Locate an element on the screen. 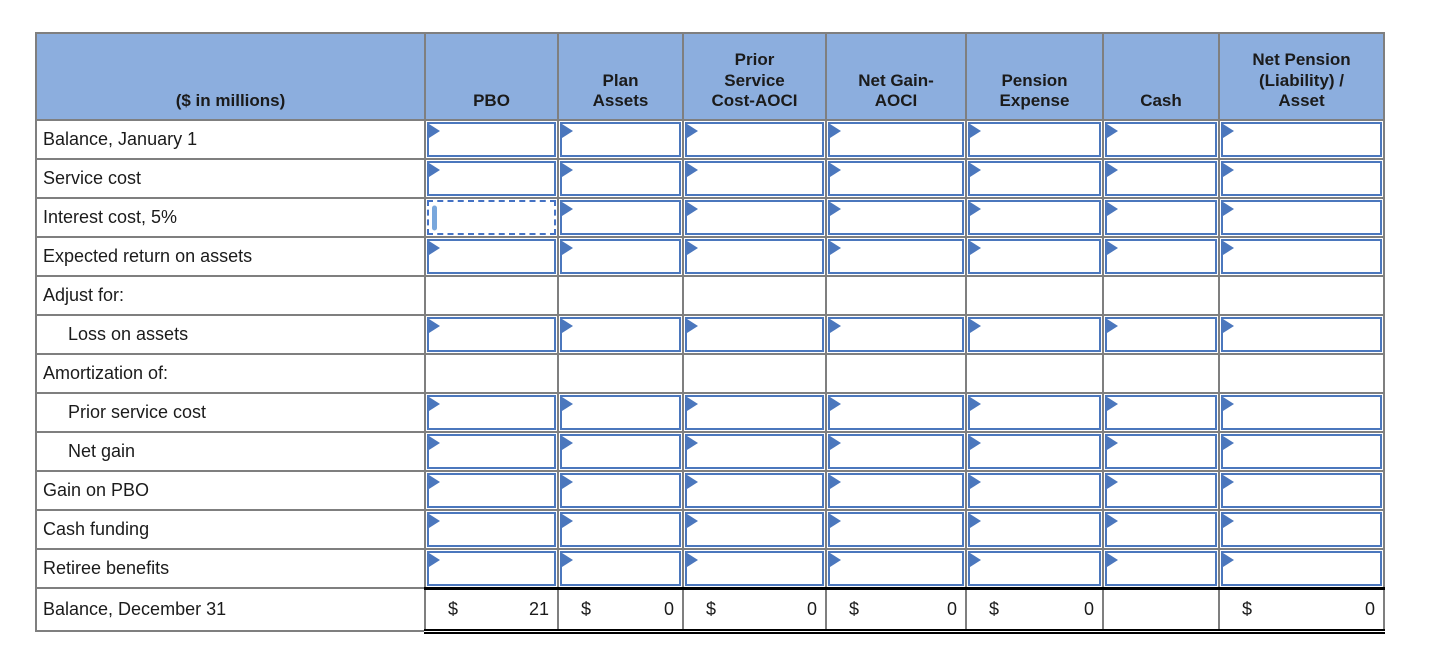 Image resolution: width=1450 pixels, height=654 pixels. table-row: Retiree benefits is located at coordinates (710, 568).